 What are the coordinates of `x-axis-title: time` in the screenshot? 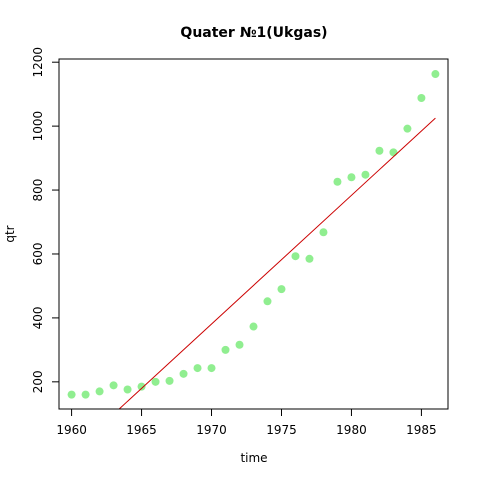 It's located at (253, 458).